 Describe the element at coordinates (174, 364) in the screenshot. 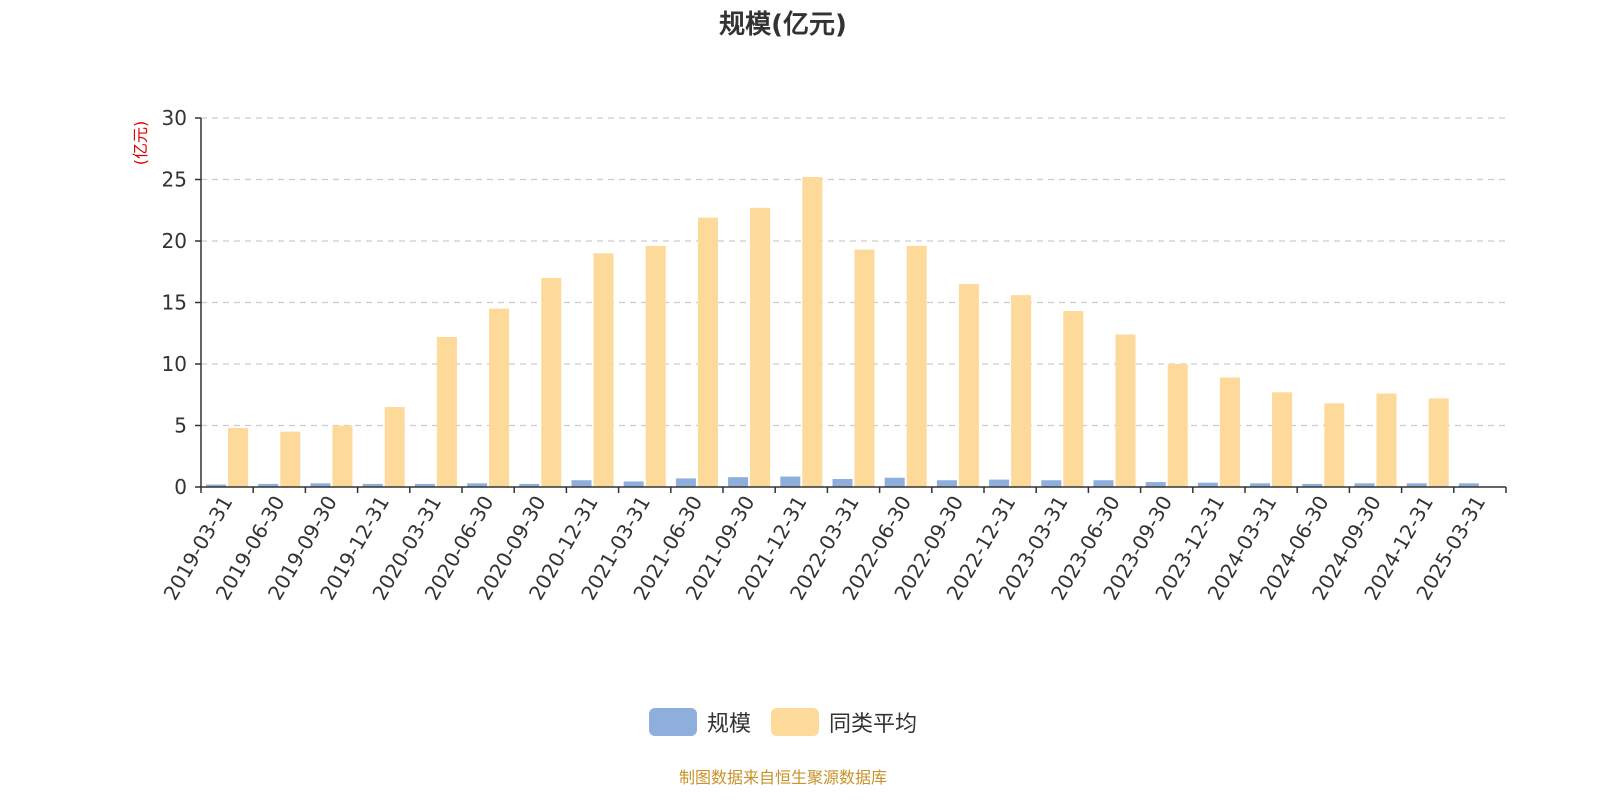

I see `y-tick-label: 10` at that location.